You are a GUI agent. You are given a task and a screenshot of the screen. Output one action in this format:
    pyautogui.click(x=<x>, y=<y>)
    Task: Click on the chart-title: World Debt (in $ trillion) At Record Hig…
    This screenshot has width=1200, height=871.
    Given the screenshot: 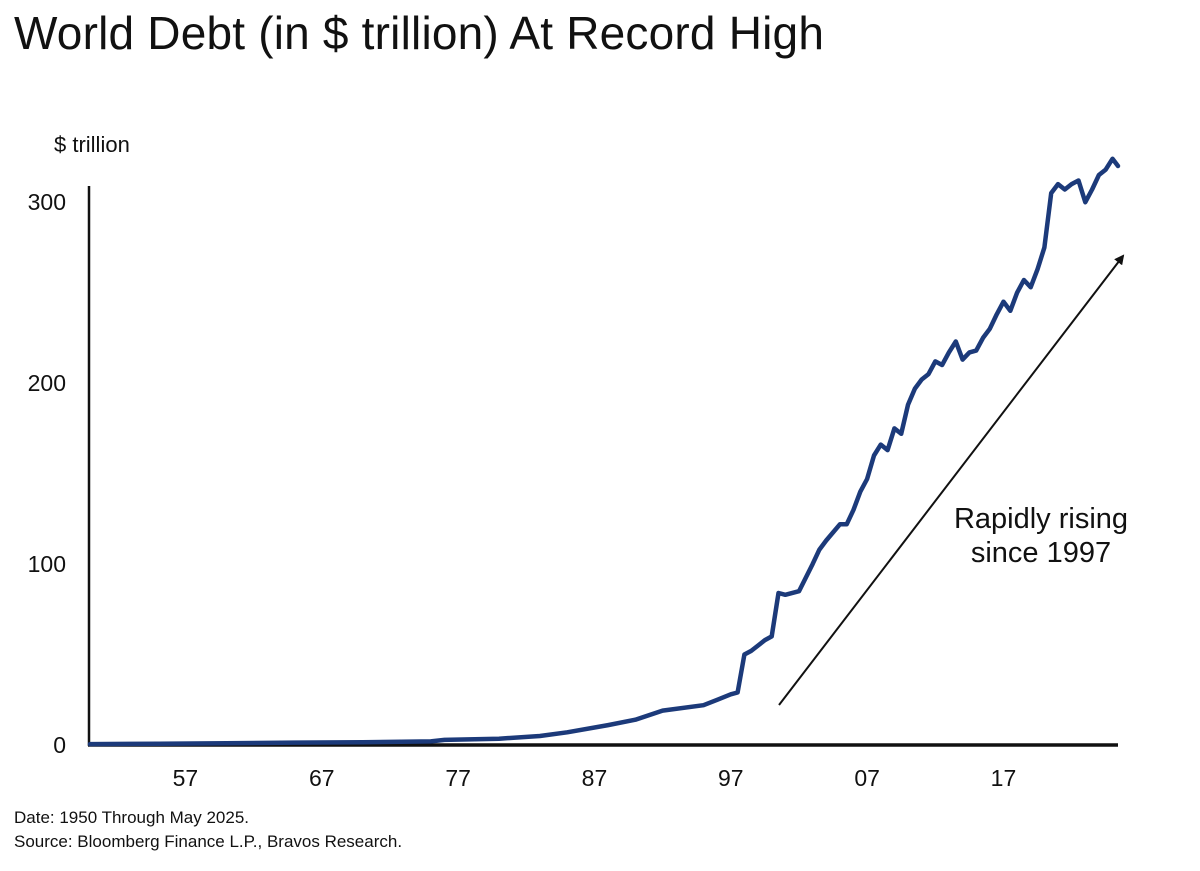 What is the action you would take?
    pyautogui.click(x=419, y=33)
    